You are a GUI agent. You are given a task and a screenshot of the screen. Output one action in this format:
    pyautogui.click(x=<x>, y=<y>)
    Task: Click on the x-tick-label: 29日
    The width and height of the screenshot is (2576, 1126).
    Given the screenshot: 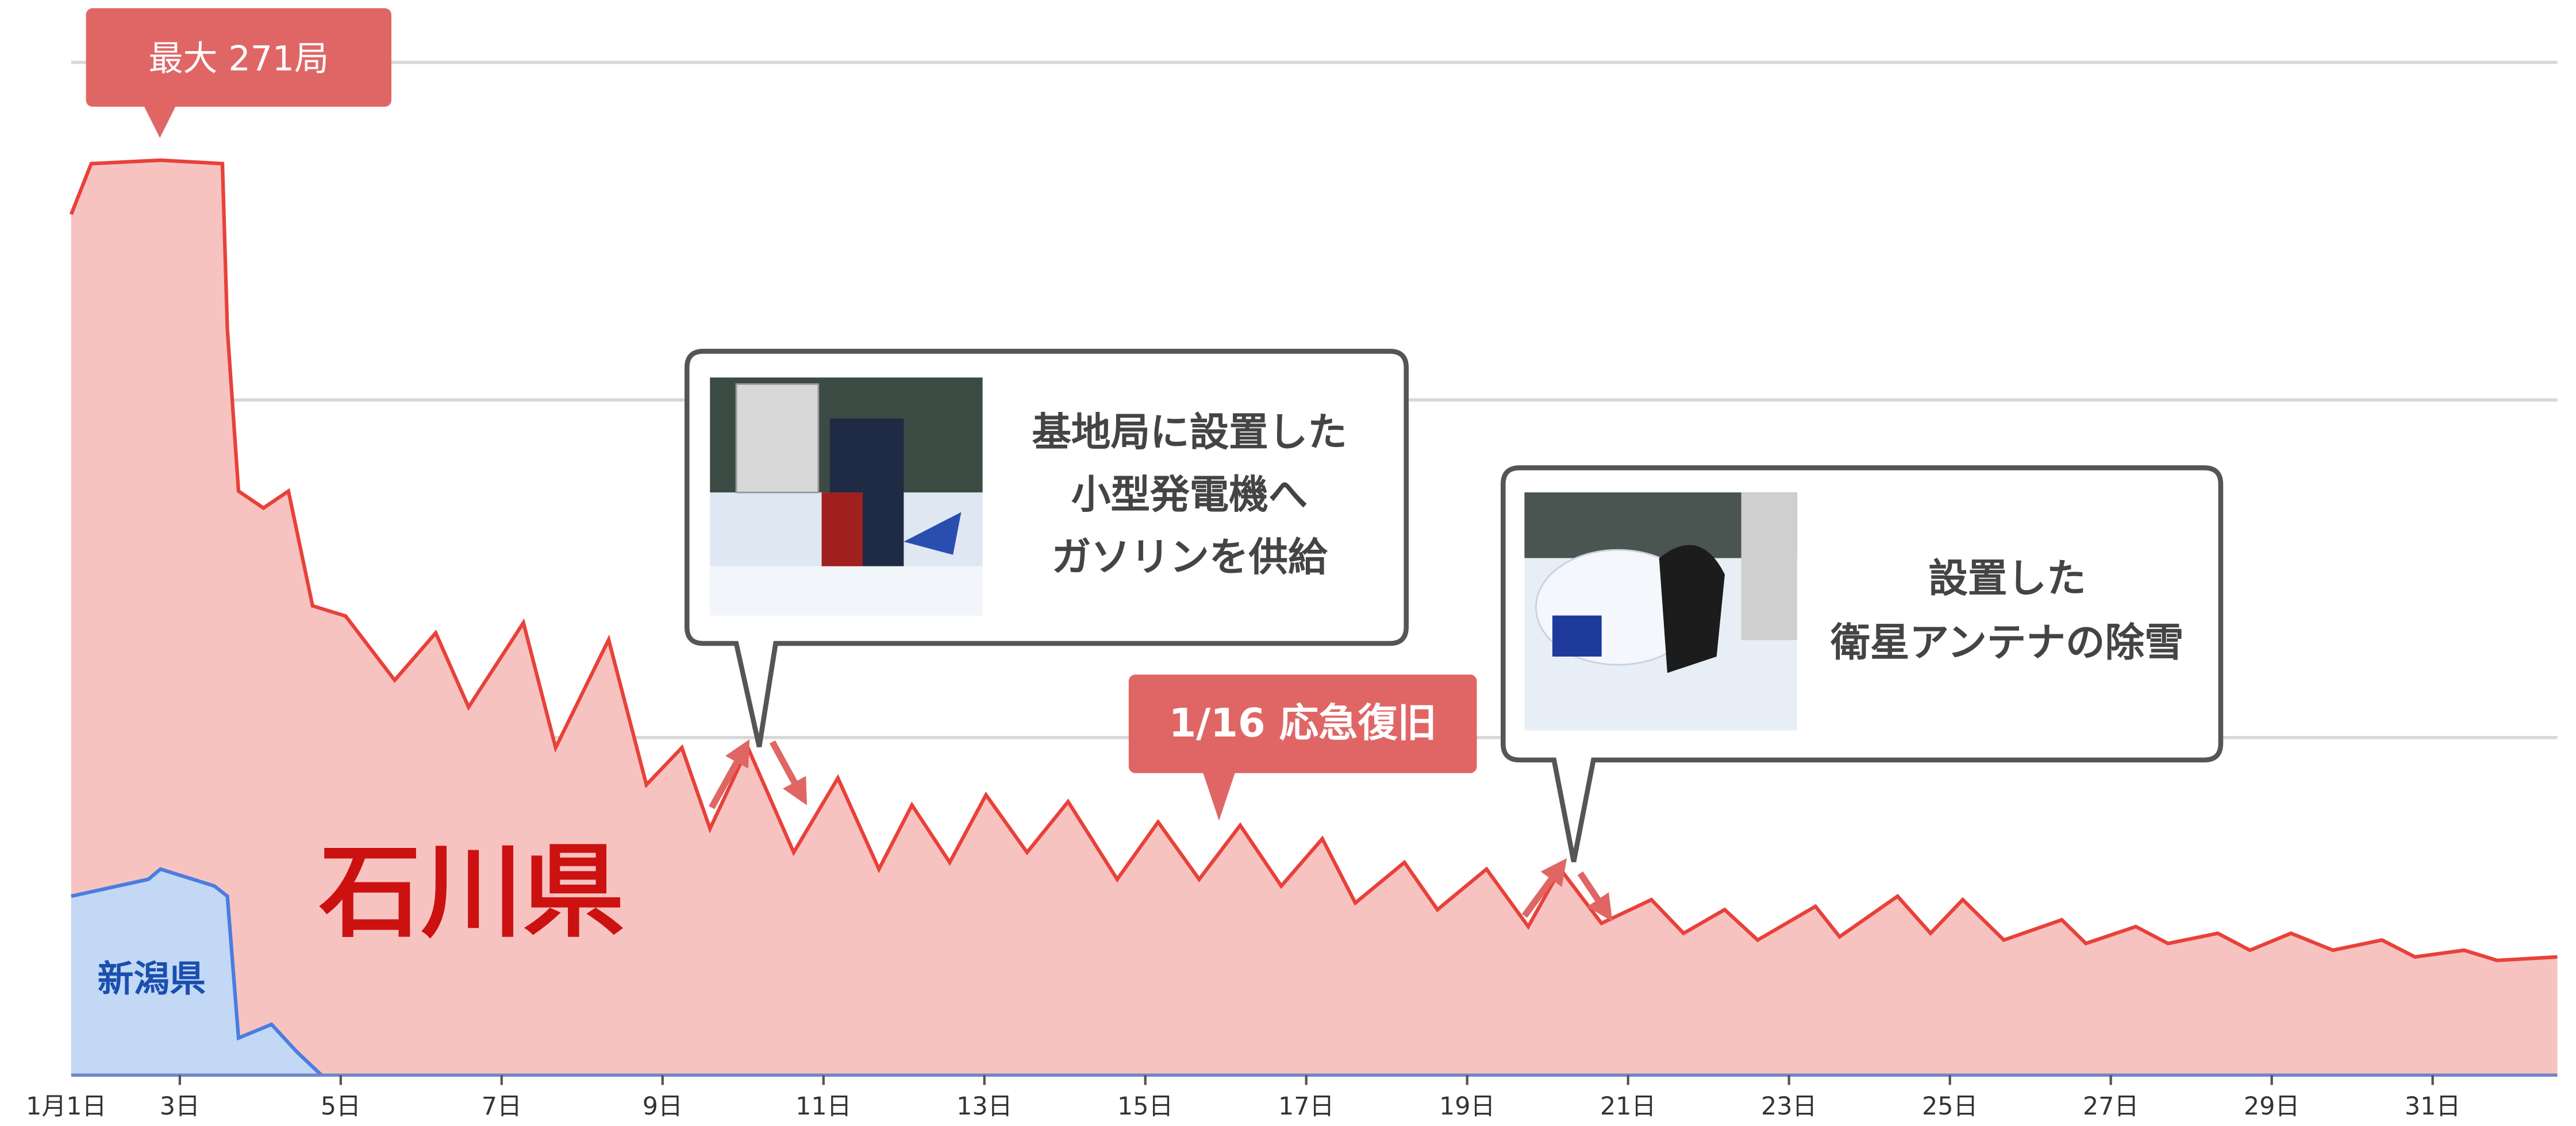 What is the action you would take?
    pyautogui.click(x=2272, y=1106)
    